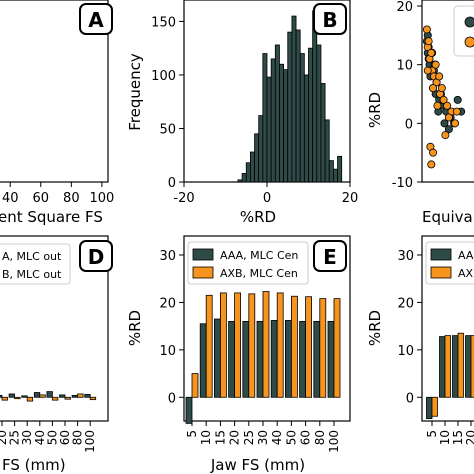  I want to click on panel-b-badge: B, so click(330, 19).